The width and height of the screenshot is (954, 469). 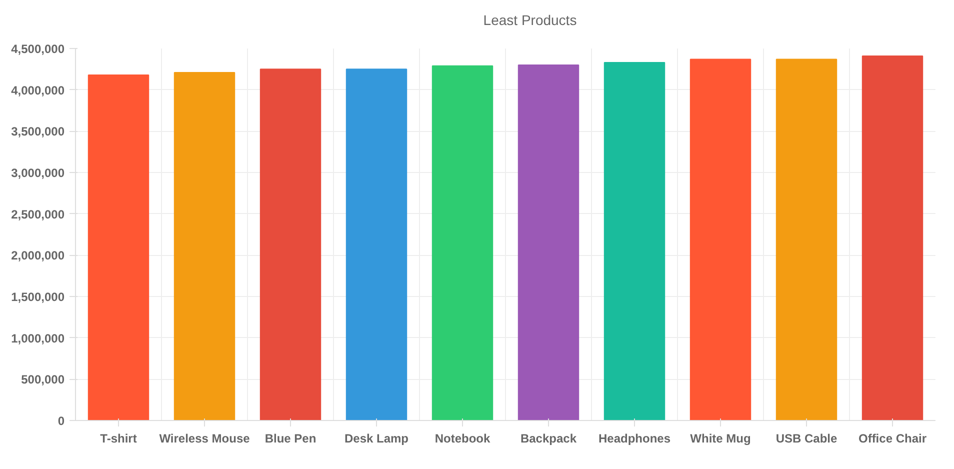 What do you see at coordinates (38, 49) in the screenshot?
I see `y-tick-label: 4,500,000` at bounding box center [38, 49].